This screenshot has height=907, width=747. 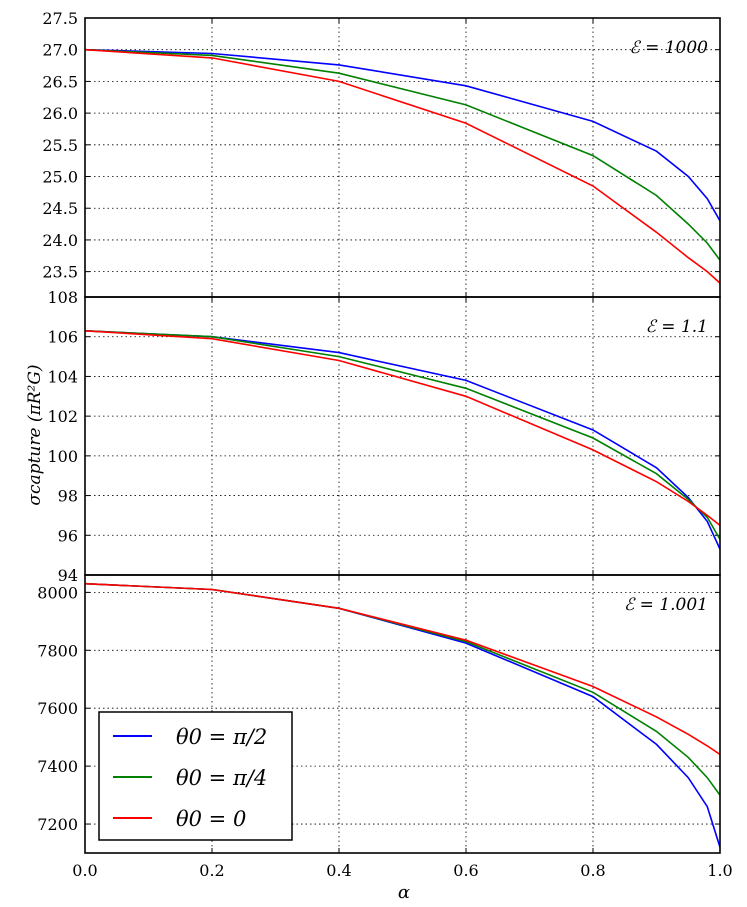 What do you see at coordinates (35, 434) in the screenshot?
I see `y-axis-label: σcapture (πR²G)` at bounding box center [35, 434].